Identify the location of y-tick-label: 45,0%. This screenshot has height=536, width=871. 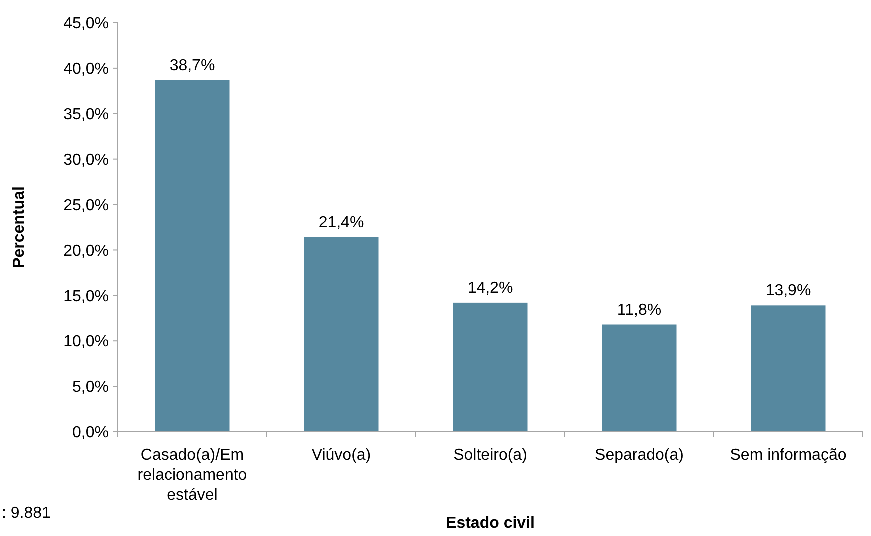
(86, 24).